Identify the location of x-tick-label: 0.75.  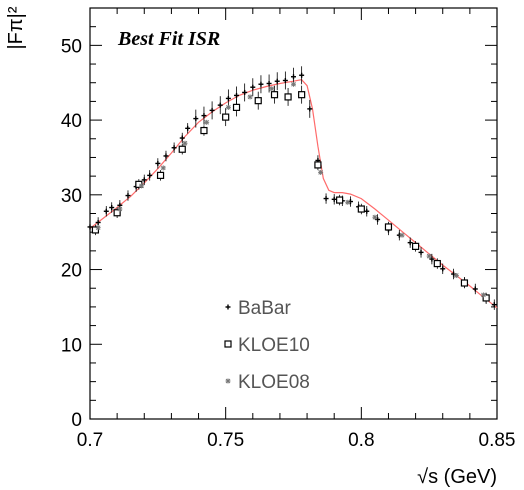
(225, 440).